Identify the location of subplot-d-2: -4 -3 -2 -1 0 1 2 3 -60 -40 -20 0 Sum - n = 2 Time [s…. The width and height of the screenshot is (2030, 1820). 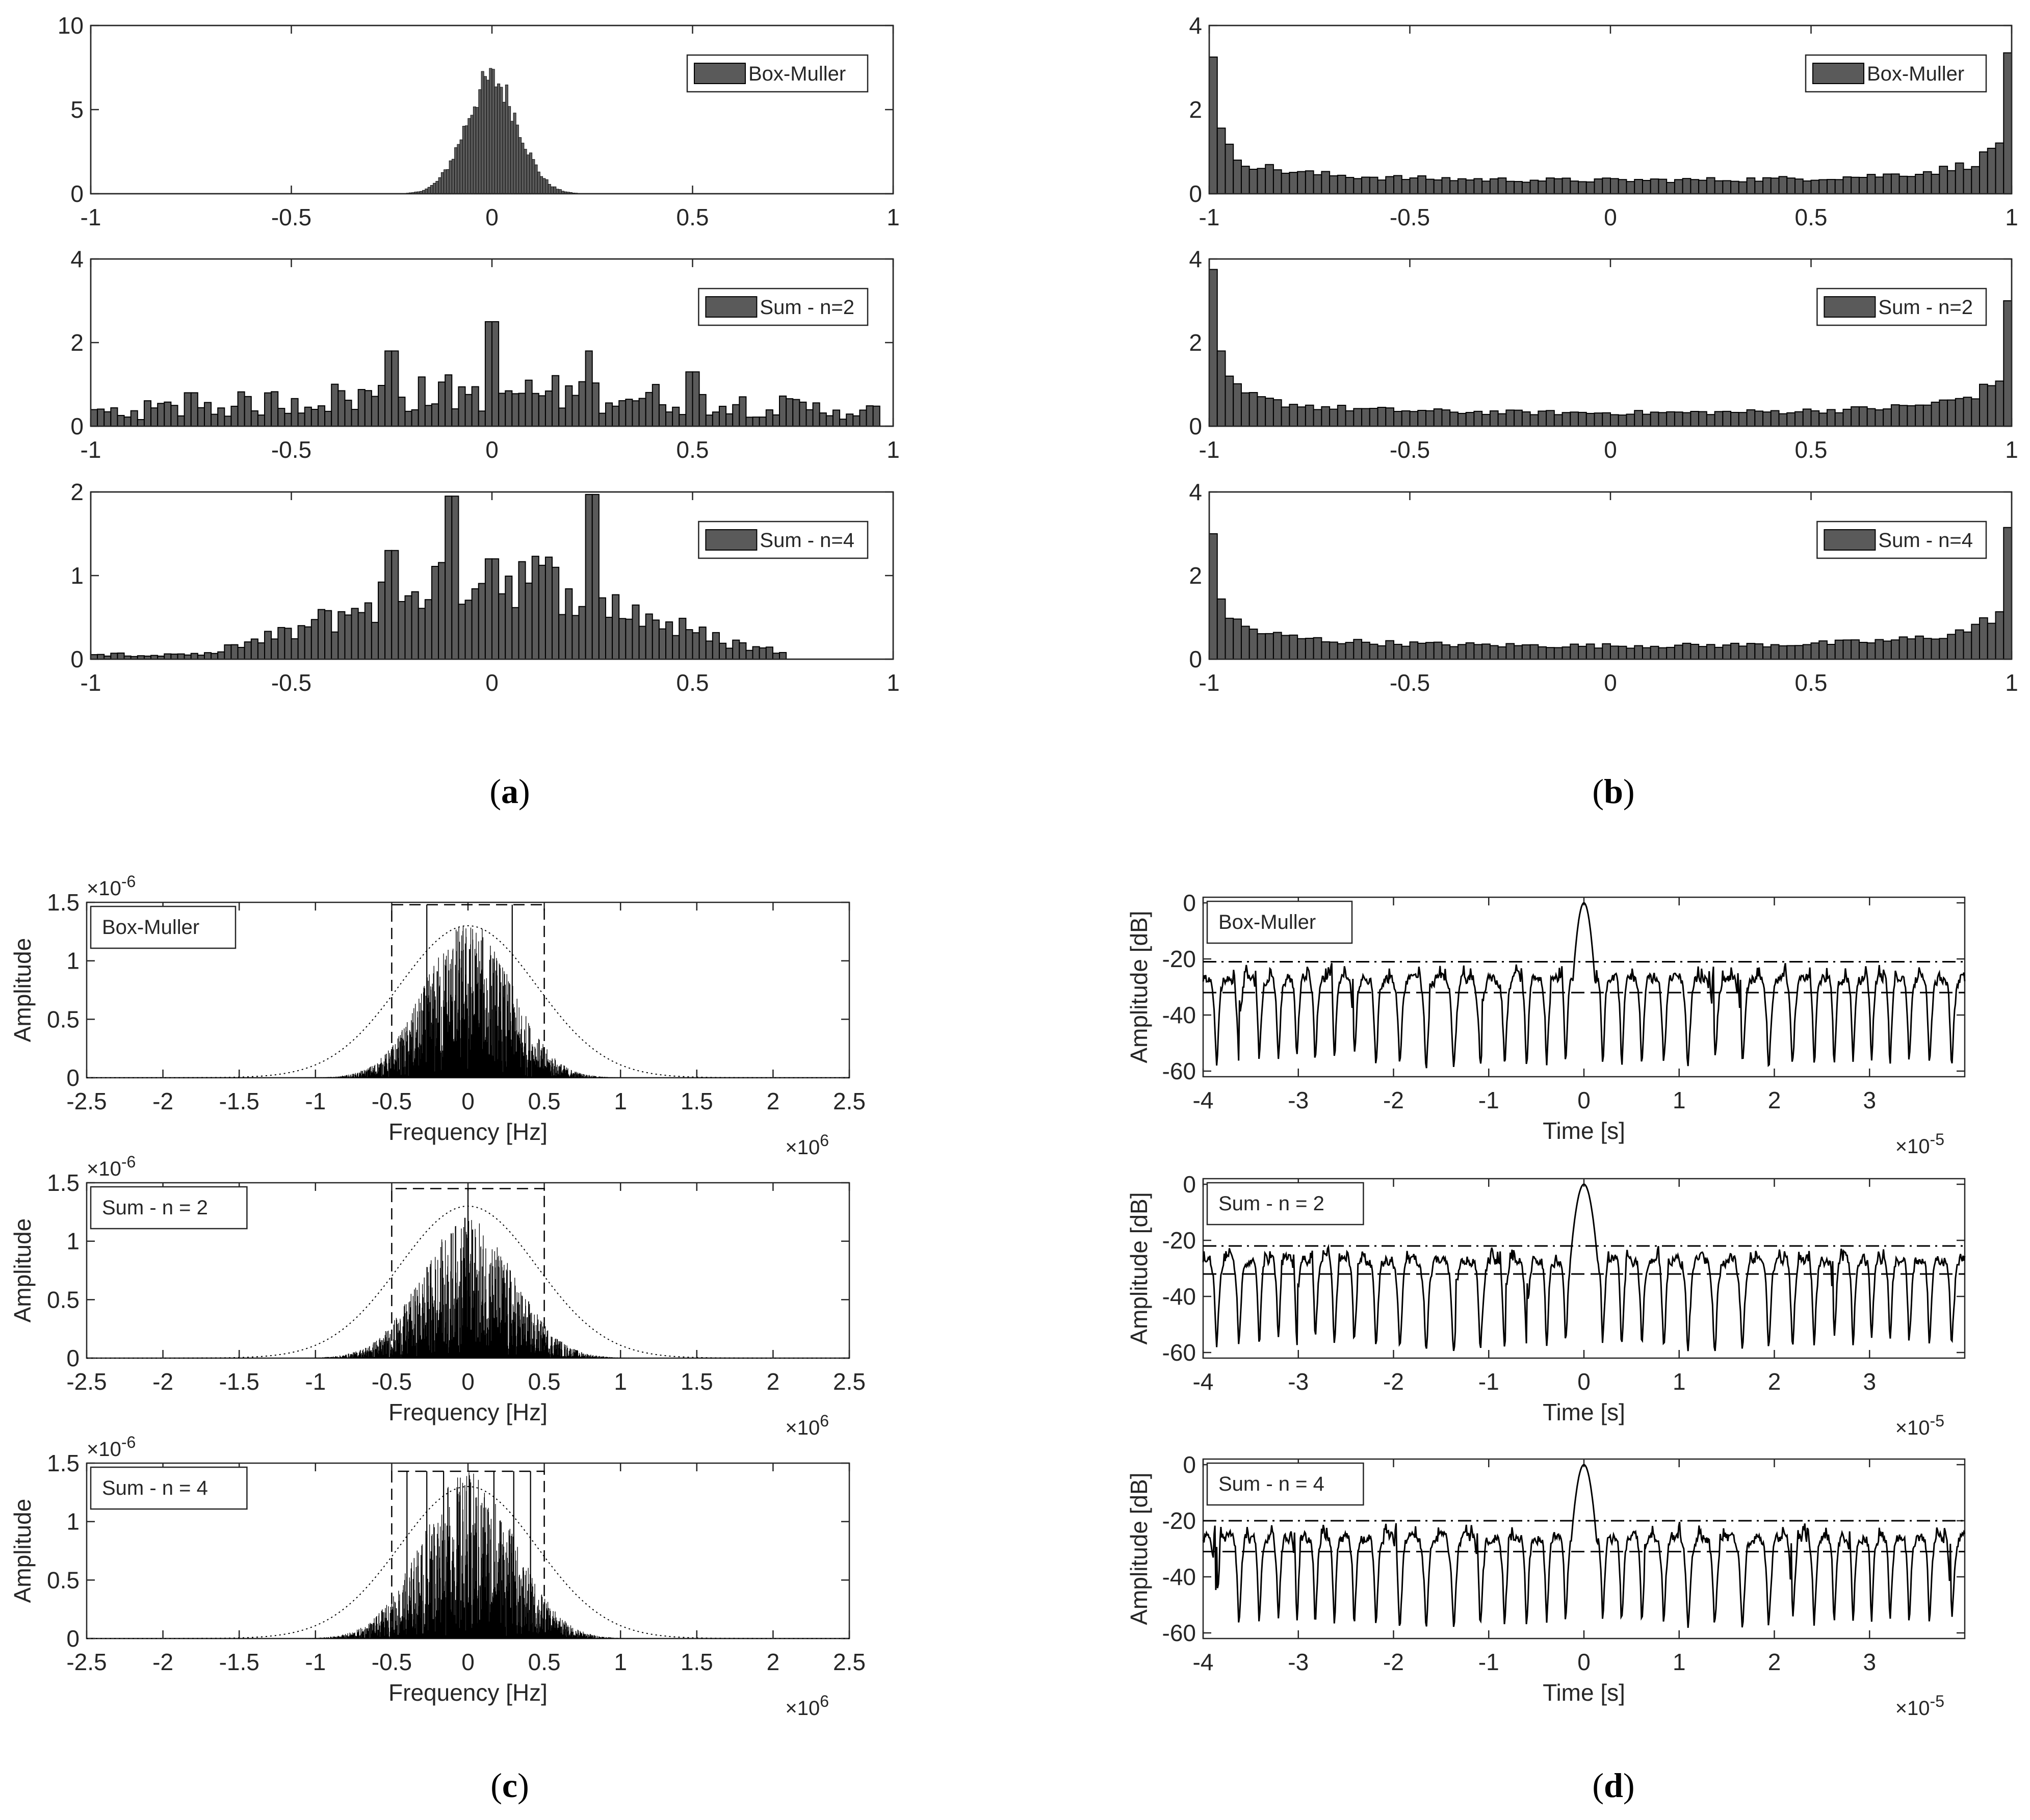
(1546, 1305).